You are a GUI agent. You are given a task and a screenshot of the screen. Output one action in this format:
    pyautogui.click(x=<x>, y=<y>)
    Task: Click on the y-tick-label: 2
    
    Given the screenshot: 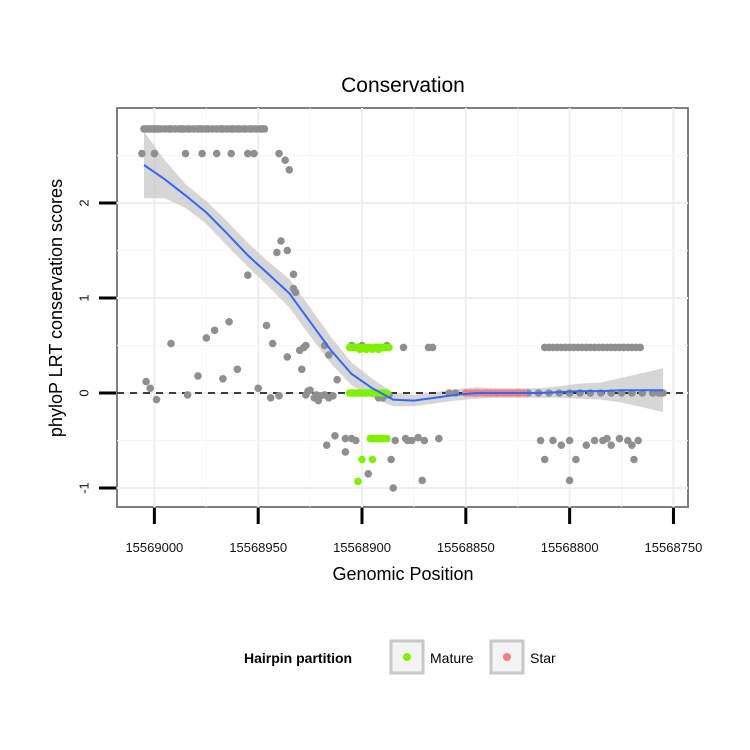 What is the action you would take?
    pyautogui.click(x=83, y=202)
    